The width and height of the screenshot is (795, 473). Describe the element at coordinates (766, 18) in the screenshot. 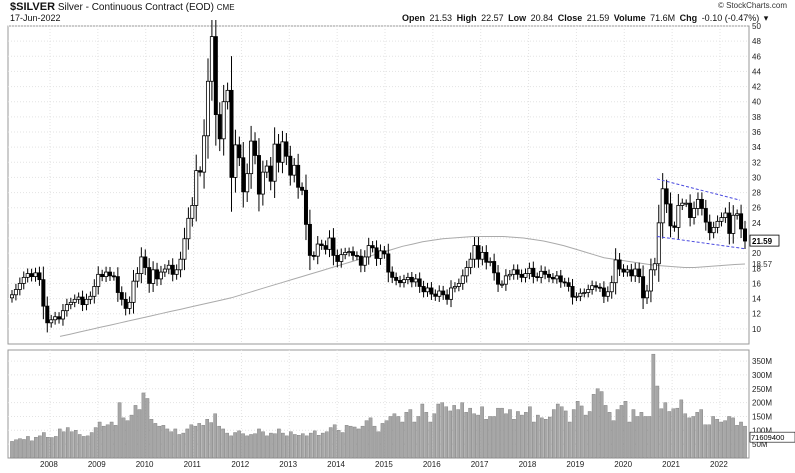

I see `dropdown-caret-icon: ▾` at that location.